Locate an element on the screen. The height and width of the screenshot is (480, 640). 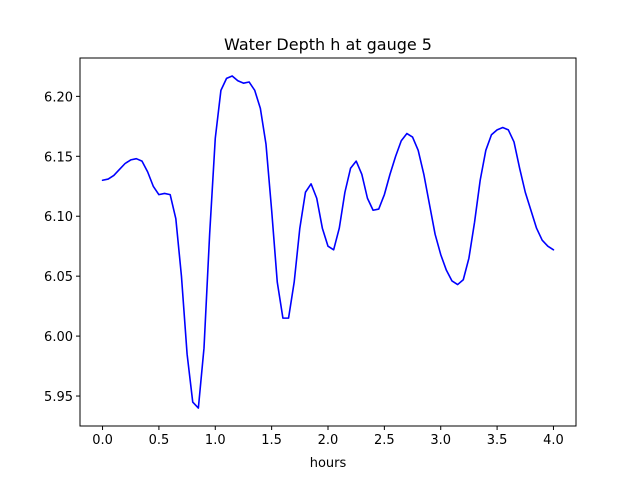
y-tick-label: 6.15 is located at coordinates (58, 157).